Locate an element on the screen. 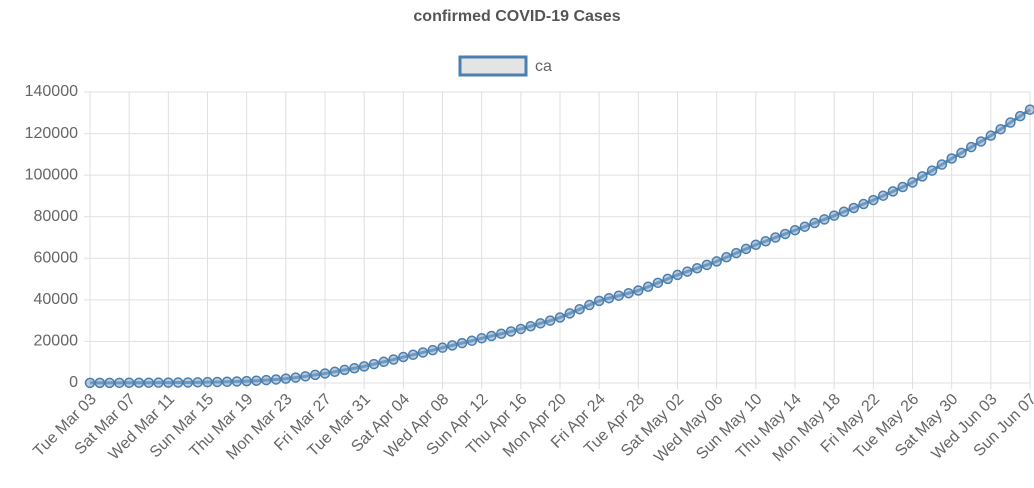  y-tick-label: 120000 is located at coordinates (51, 133).